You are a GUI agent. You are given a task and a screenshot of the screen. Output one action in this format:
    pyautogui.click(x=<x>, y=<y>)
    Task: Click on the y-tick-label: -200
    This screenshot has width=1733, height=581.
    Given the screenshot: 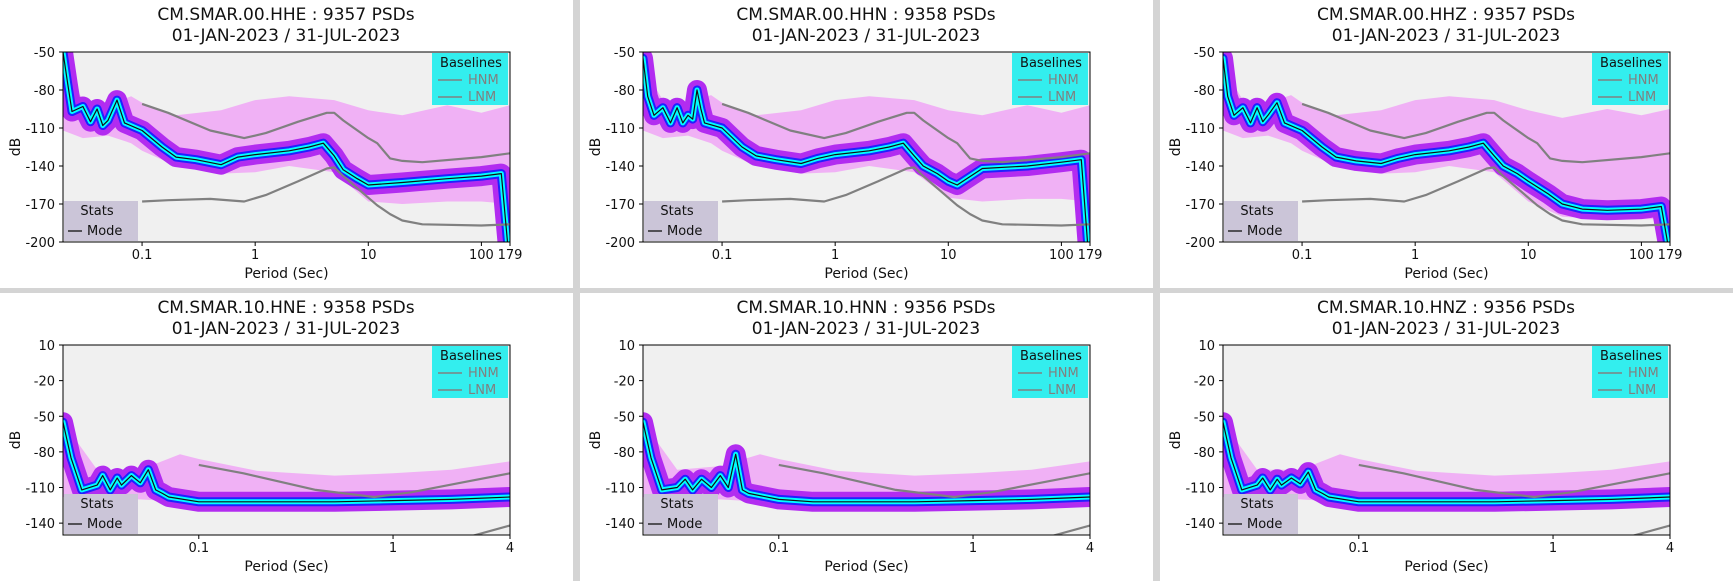 What is the action you would take?
    pyautogui.click(x=1200, y=243)
    